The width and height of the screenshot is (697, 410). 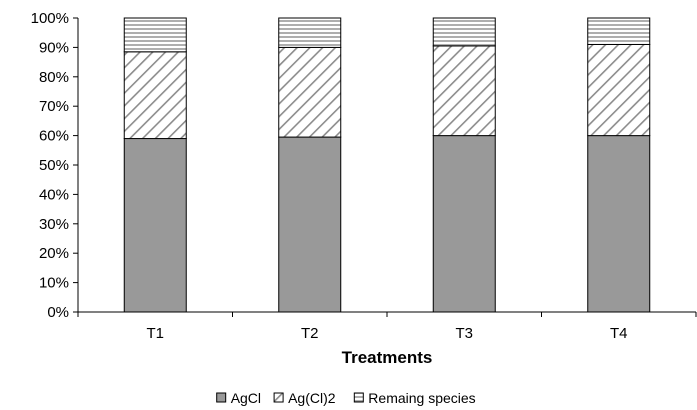 I want to click on bar-stack-t1, so click(x=155, y=165).